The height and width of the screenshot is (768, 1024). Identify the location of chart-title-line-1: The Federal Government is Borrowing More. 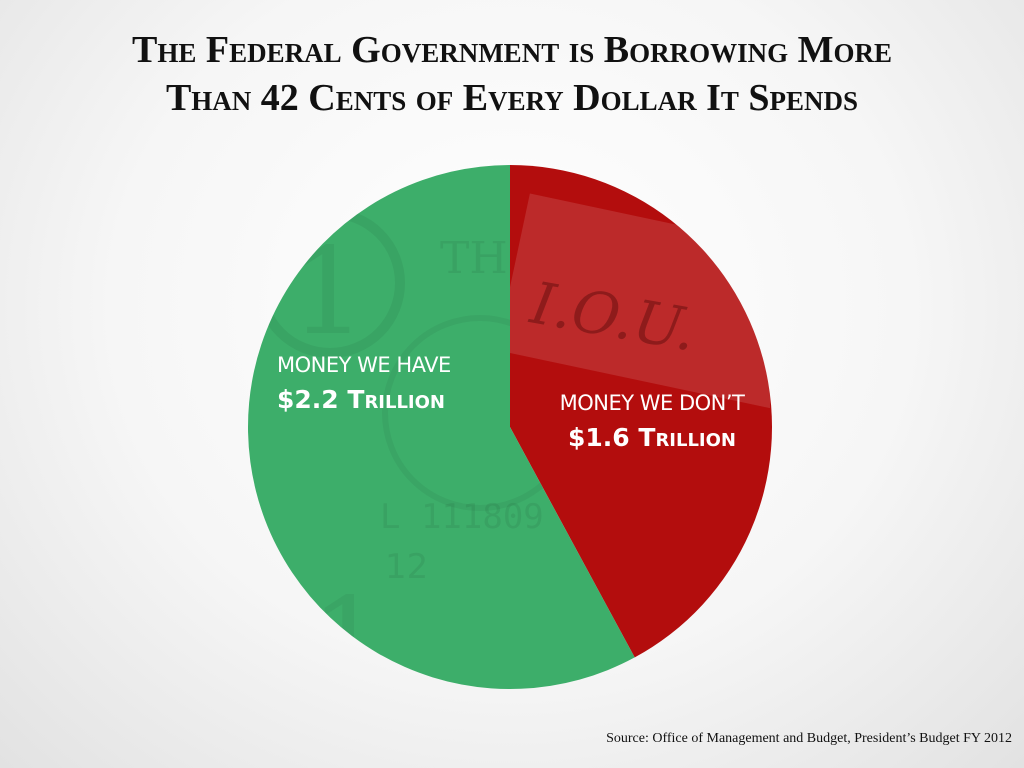
(512, 50).